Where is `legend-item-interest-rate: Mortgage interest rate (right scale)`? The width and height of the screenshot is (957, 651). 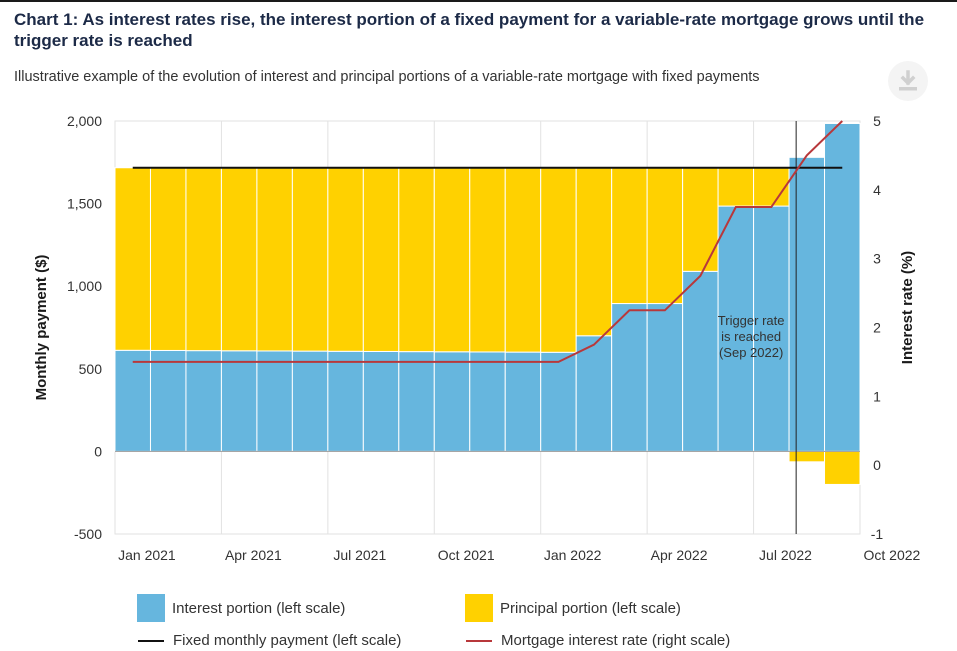 legend-item-interest-rate: Mortgage interest rate (right scale) is located at coordinates (598, 640).